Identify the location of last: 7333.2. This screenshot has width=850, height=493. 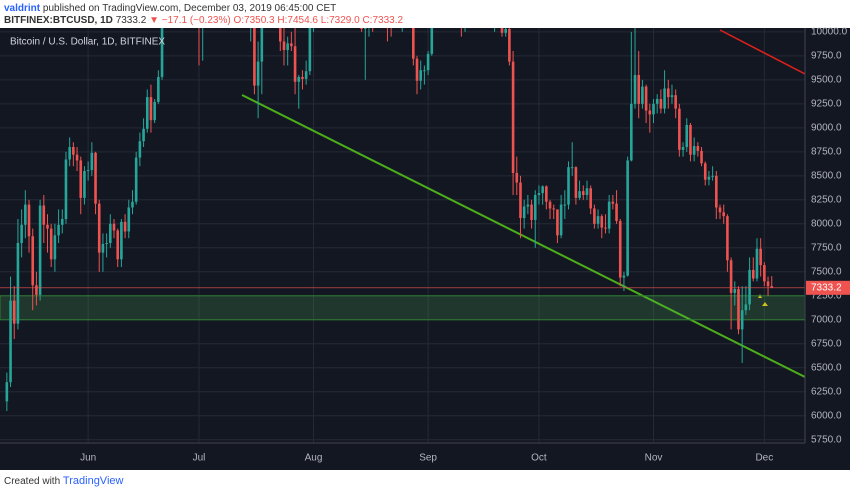
(131, 20).